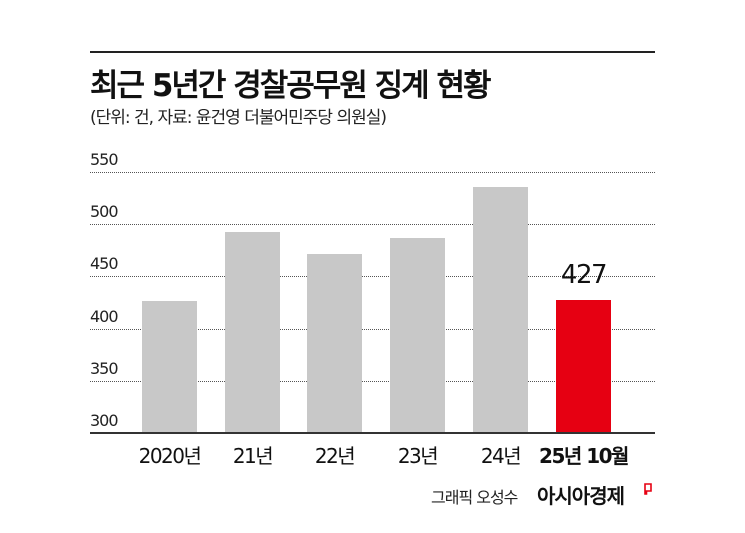 The image size is (745, 533). I want to click on x-tick-label: 23년, so click(418, 456).